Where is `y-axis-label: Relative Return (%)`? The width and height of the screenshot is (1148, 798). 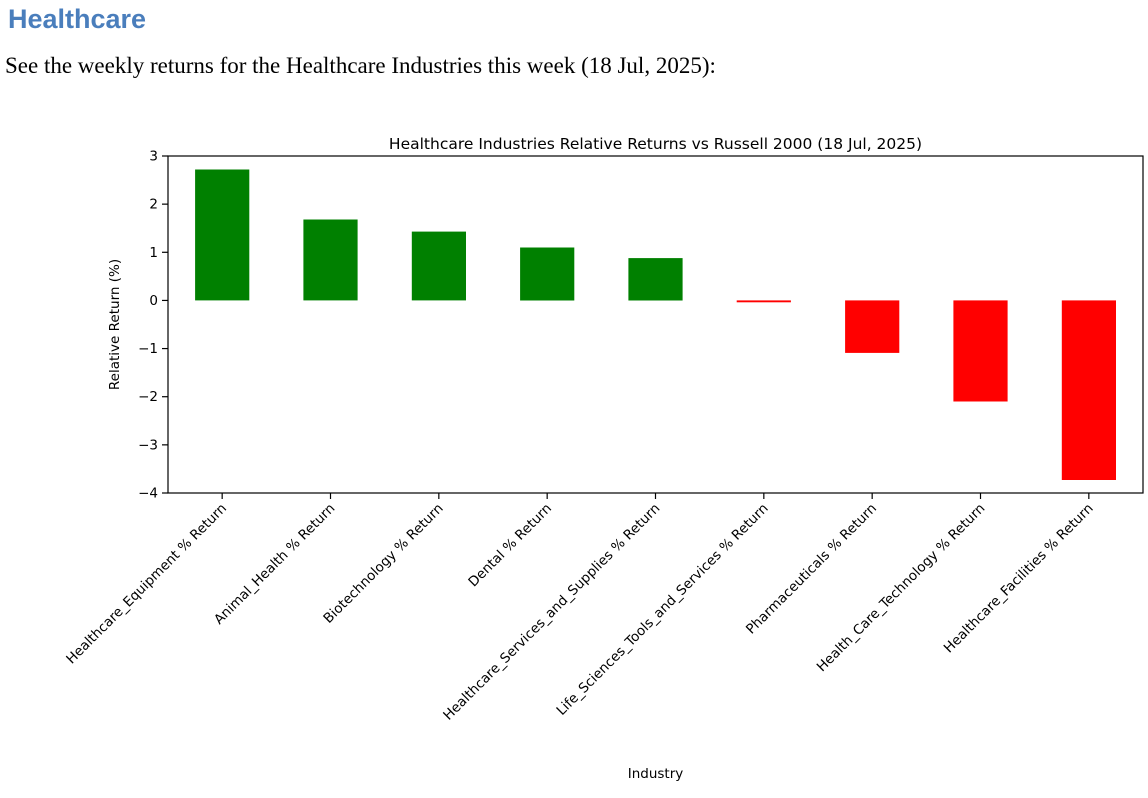
y-axis-label: Relative Return (%) is located at coordinates (115, 324).